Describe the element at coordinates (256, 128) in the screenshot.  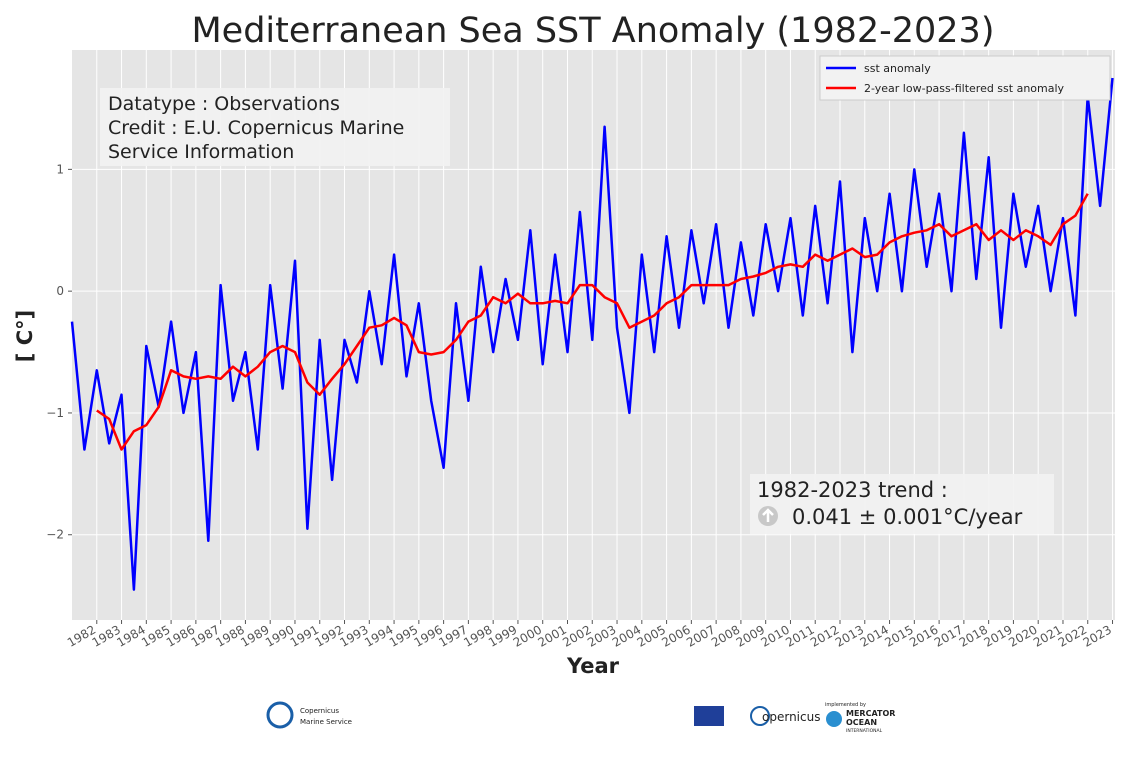
I see `annotation-line: Credit : E.U. Copernicus Marine` at that location.